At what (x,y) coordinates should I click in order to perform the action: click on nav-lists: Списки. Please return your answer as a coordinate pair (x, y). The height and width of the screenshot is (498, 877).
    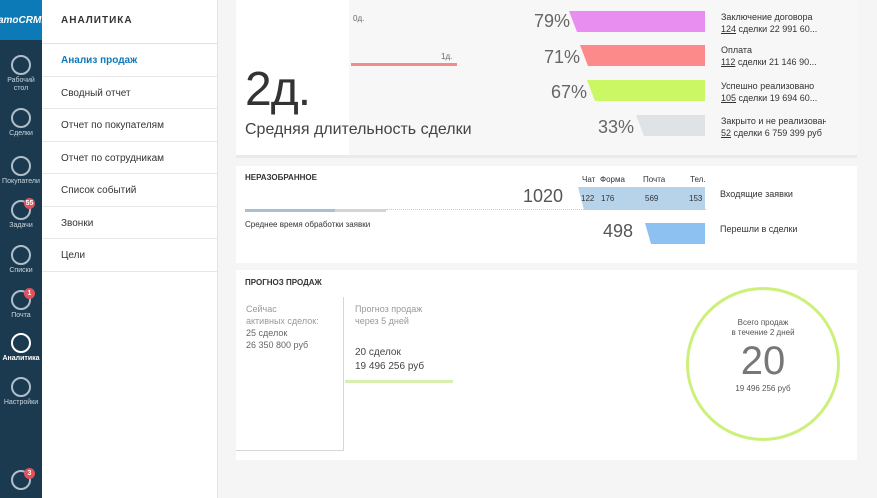
    Looking at the image, I should click on (21, 260).